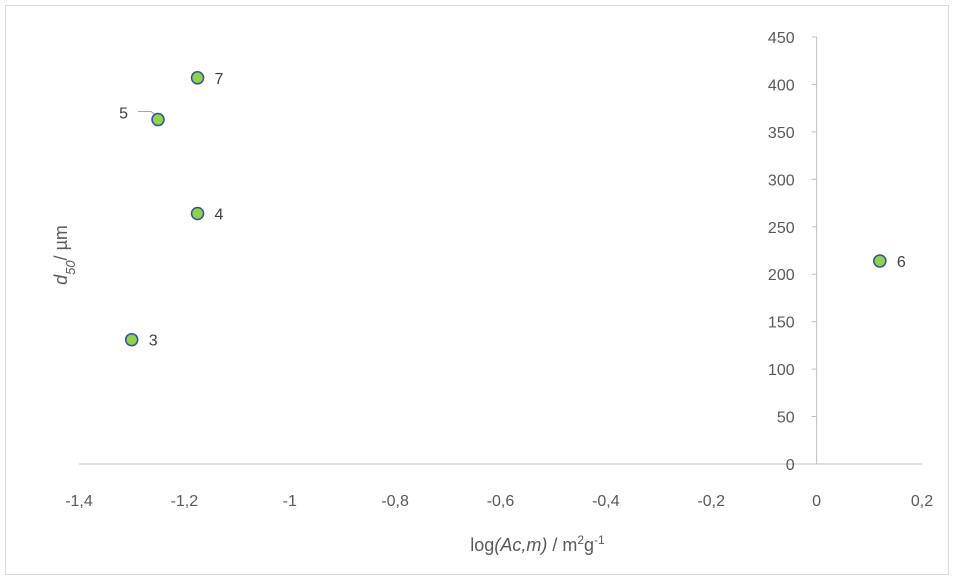 The height and width of the screenshot is (581, 956). I want to click on y-tick-label: 200, so click(781, 275).